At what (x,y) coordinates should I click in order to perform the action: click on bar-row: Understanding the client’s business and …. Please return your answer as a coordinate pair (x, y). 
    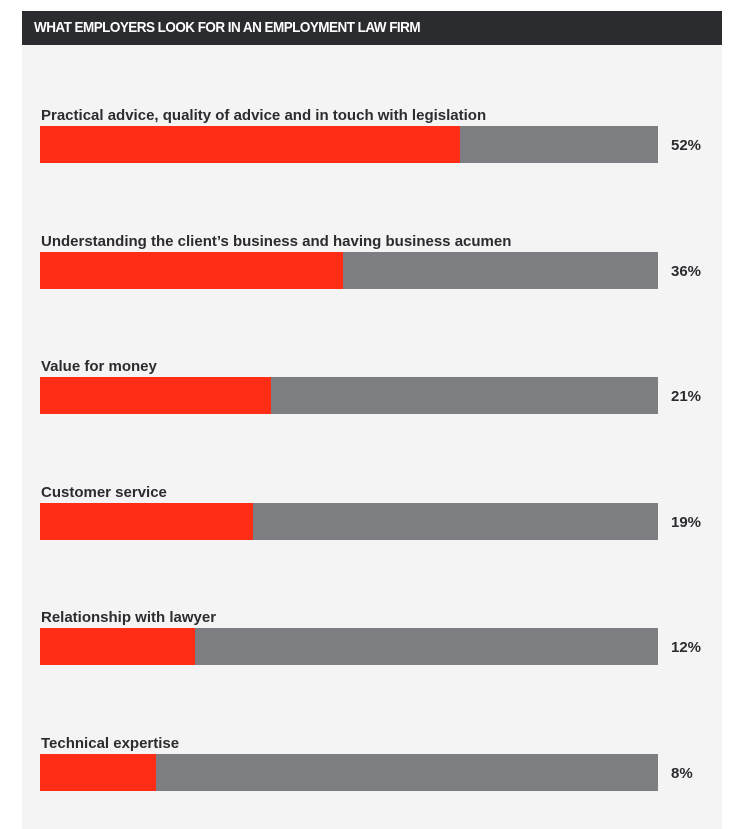
    Looking at the image, I should click on (380, 273).